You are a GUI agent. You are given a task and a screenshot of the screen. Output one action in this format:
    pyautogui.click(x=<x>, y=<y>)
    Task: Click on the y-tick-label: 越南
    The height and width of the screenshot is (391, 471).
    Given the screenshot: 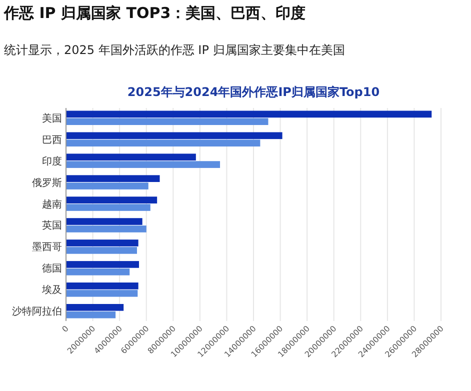 What is the action you would take?
    pyautogui.click(x=52, y=204)
    